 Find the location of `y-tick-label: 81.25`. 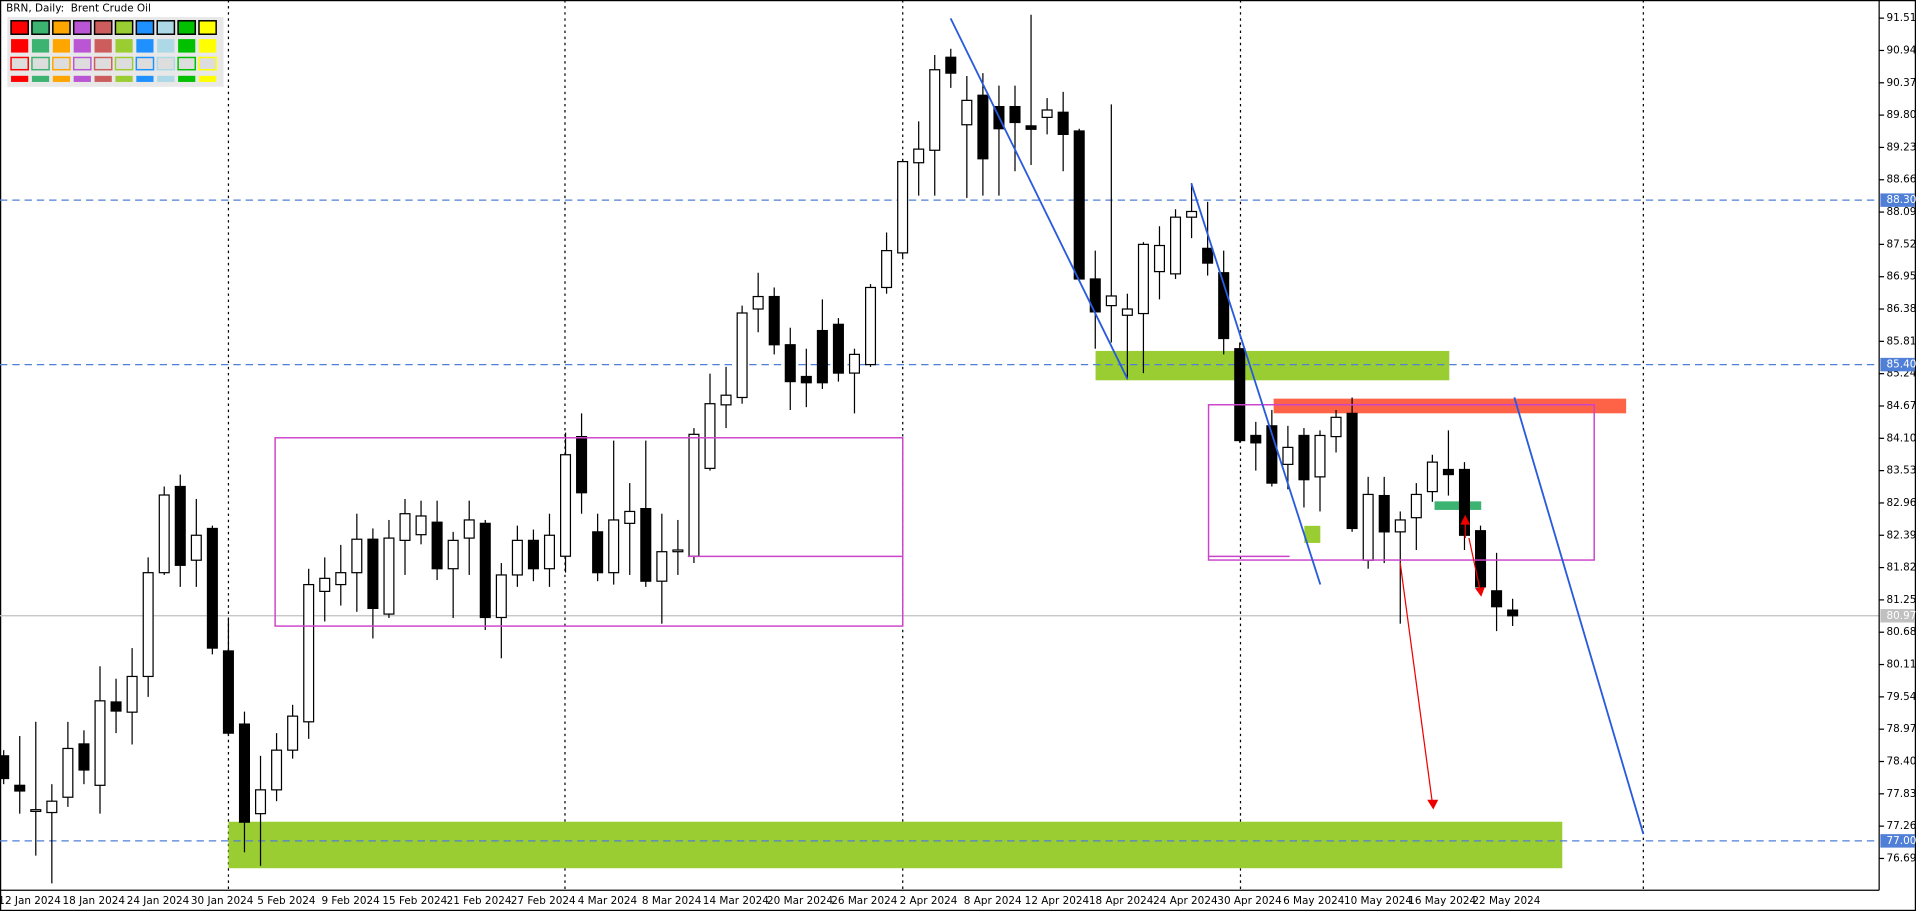

y-tick-label: 81.25 is located at coordinates (1901, 600).